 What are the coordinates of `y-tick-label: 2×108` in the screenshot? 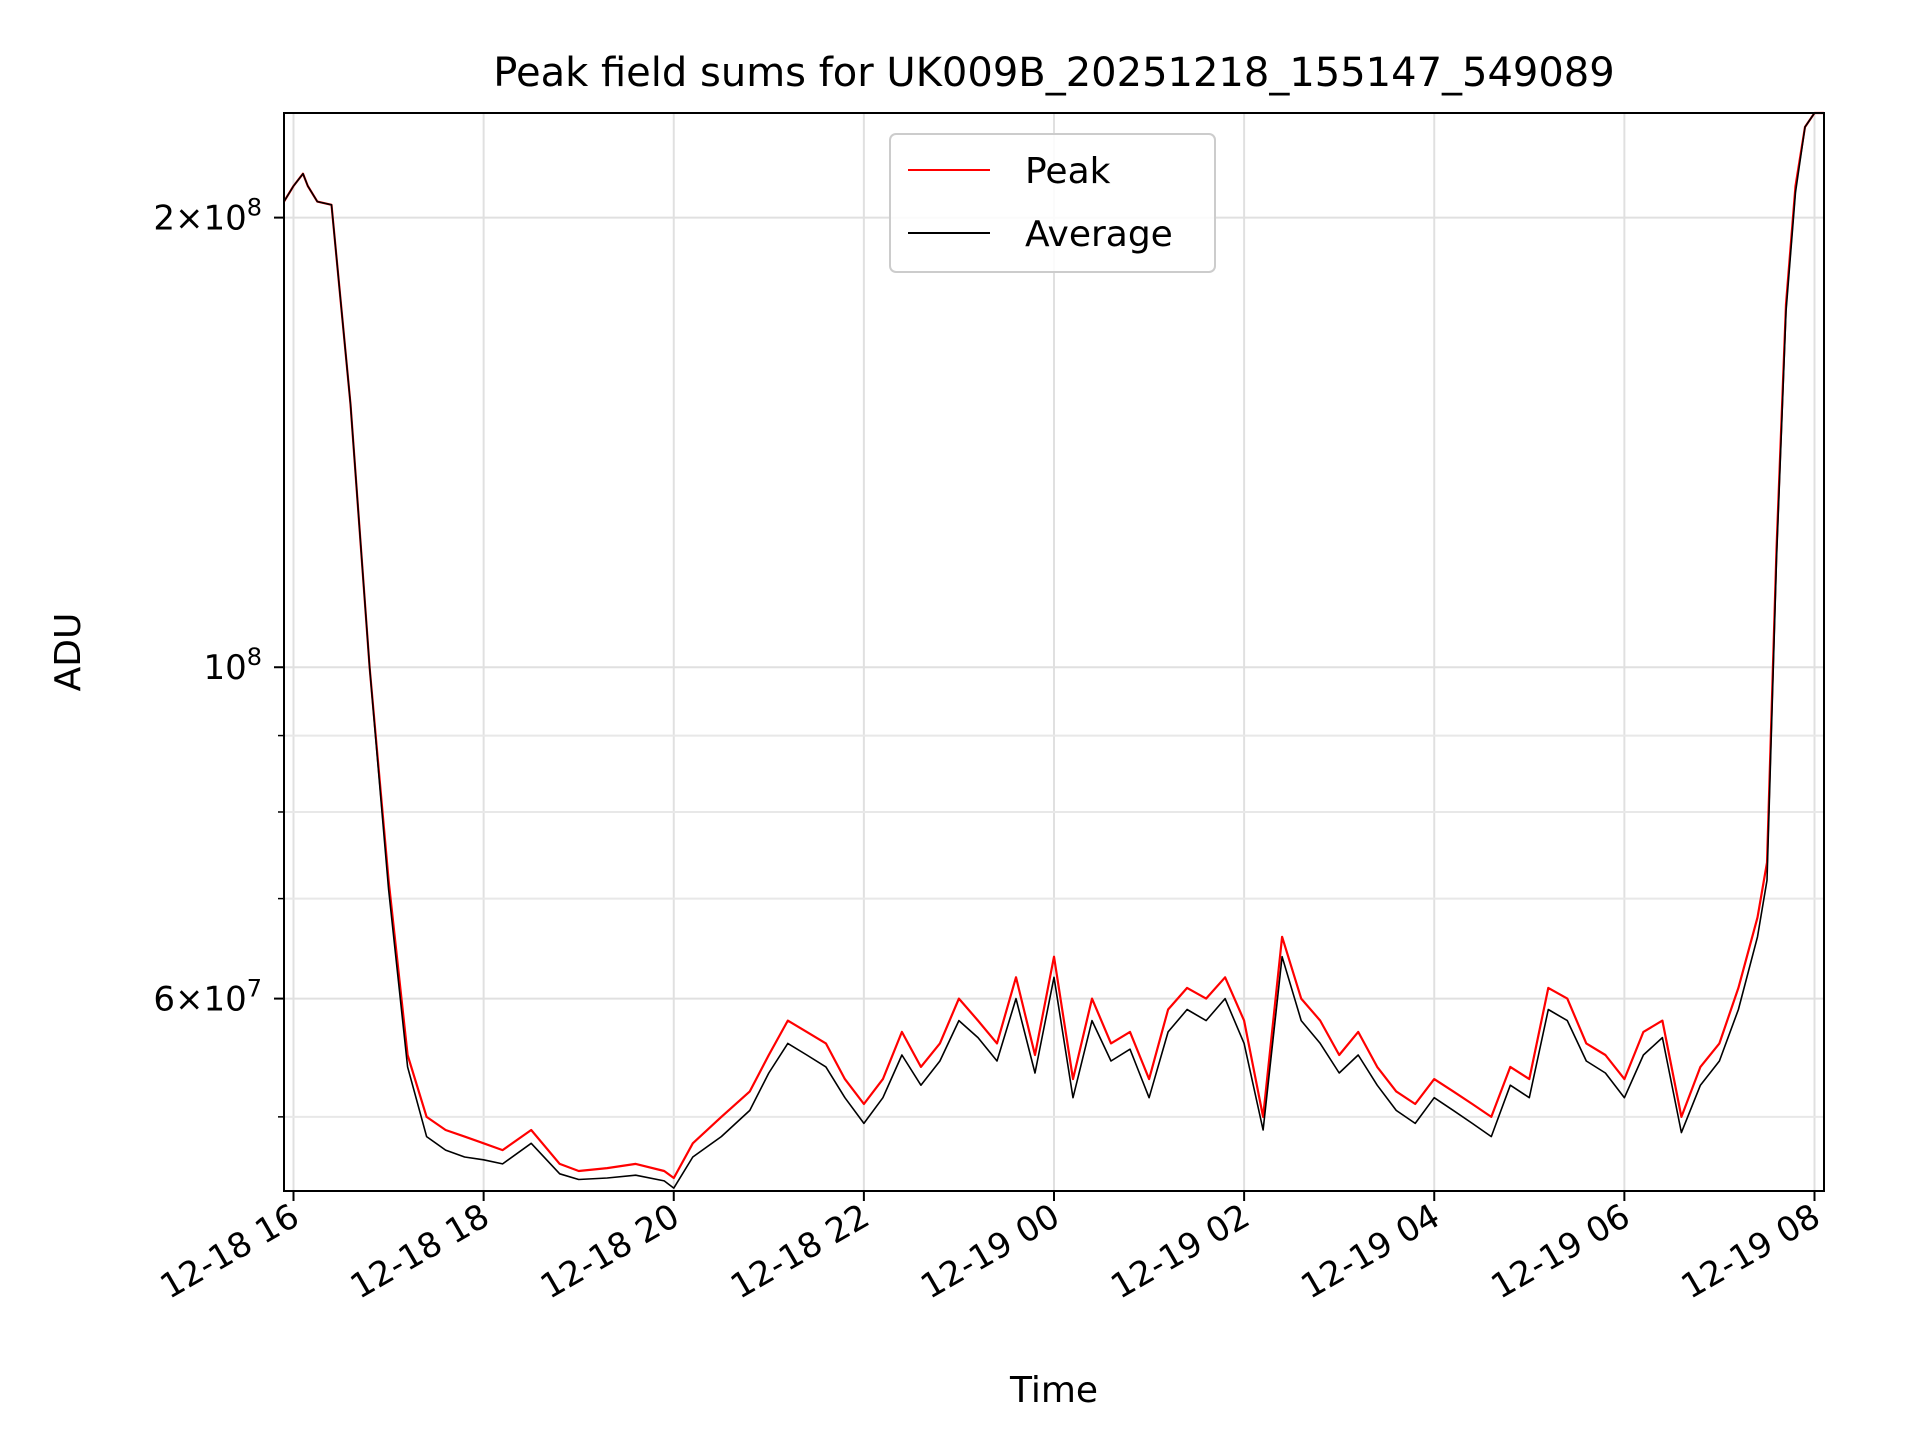 It's located at (207, 216).